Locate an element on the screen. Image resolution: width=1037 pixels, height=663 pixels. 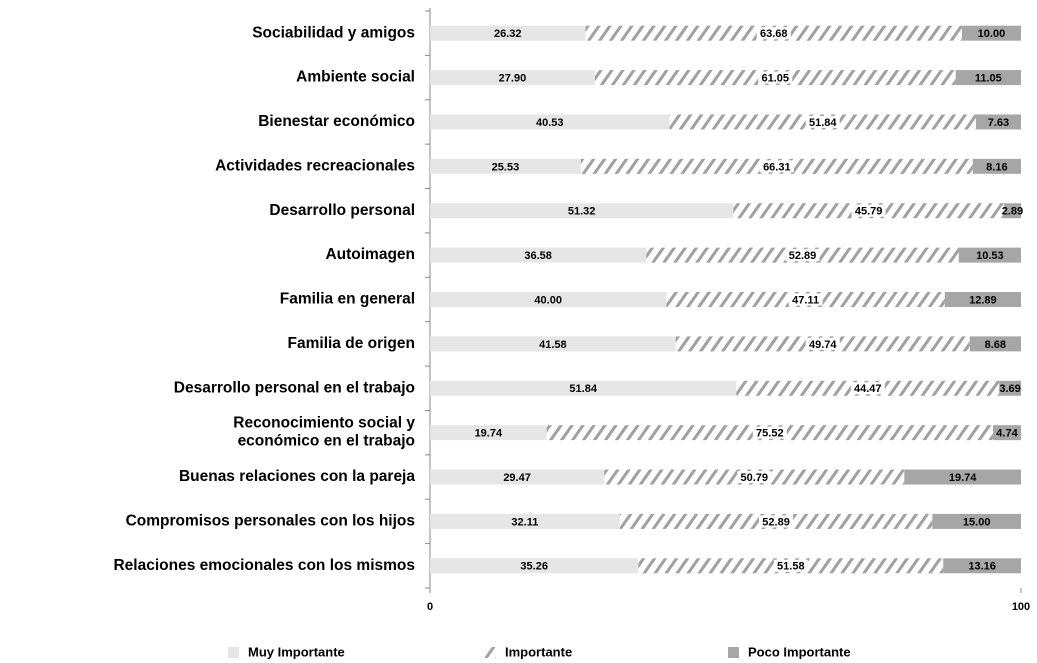
value-label: 8.68 is located at coordinates (995, 345).